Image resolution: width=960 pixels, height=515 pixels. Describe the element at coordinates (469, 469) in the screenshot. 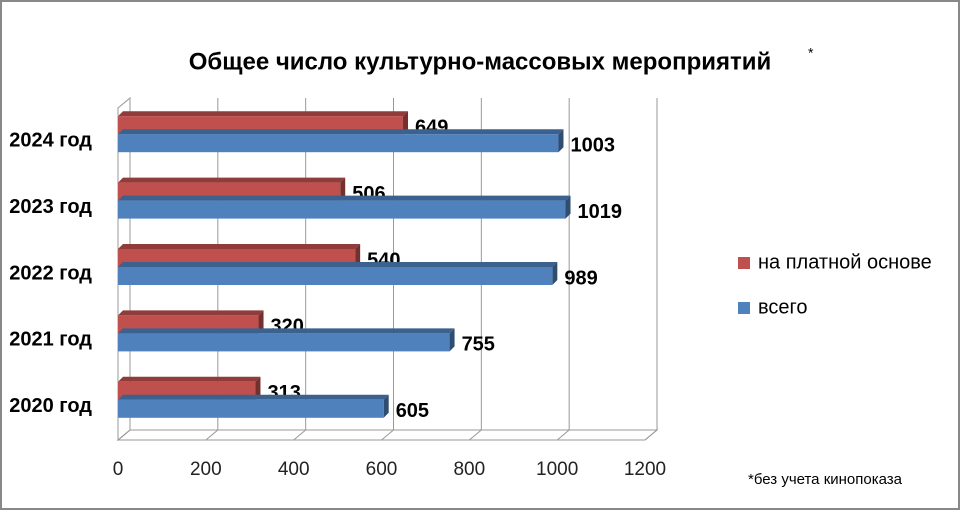

I see `x-tick-label: 800` at that location.